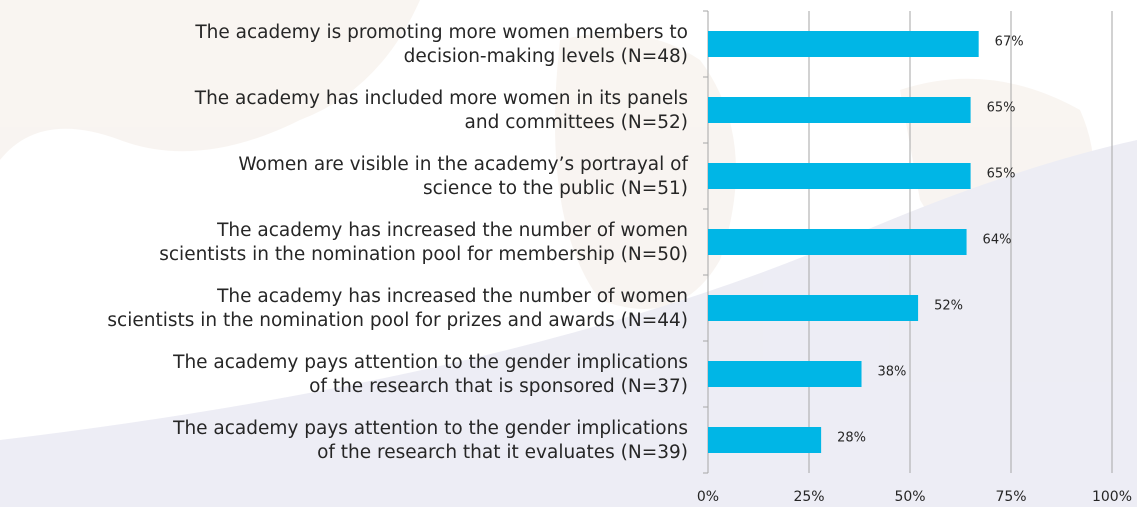 Image resolution: width=1137 pixels, height=507 pixels. I want to click on value-label: 38%, so click(892, 372).